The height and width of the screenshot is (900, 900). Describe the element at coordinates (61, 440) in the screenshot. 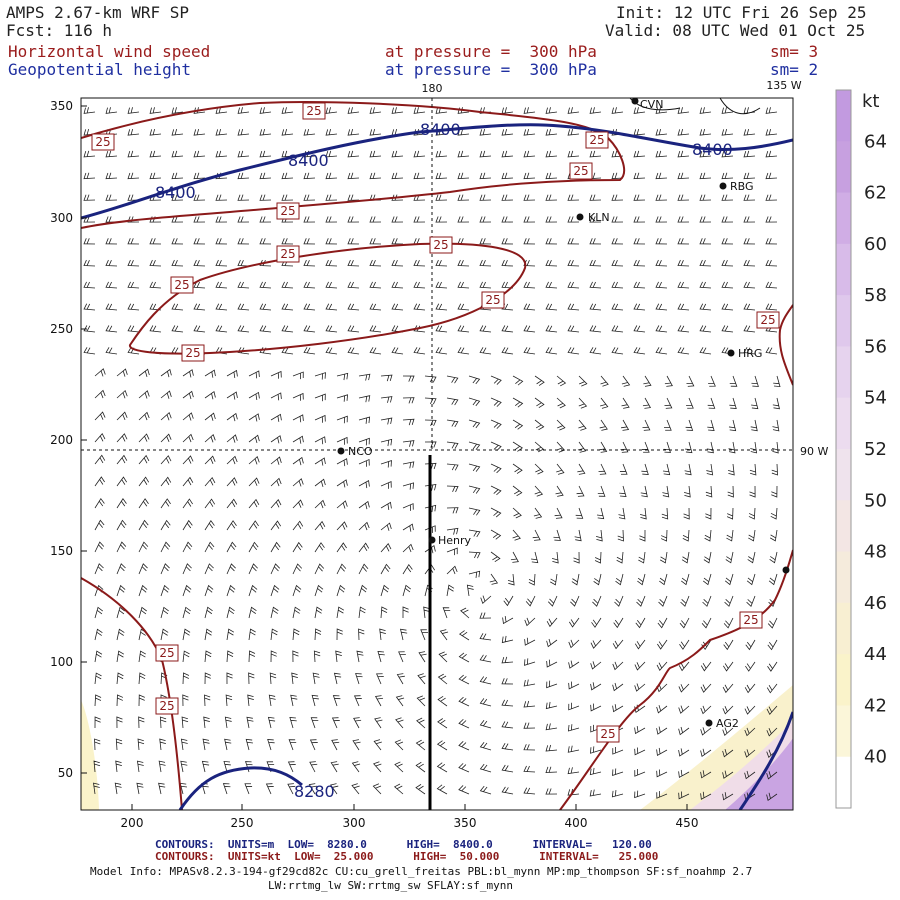

I see `y-tick: 200` at that location.